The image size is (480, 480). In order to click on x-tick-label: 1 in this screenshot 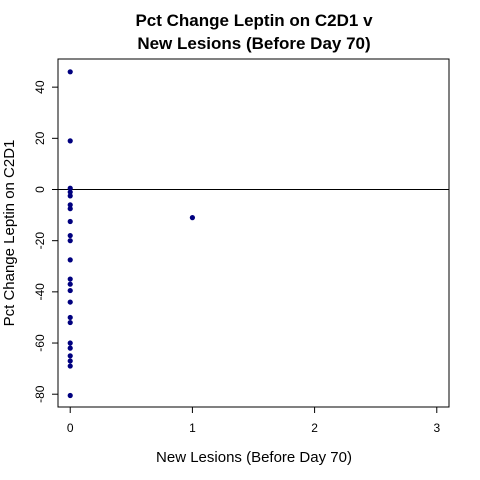, I will do `click(192, 428)`.